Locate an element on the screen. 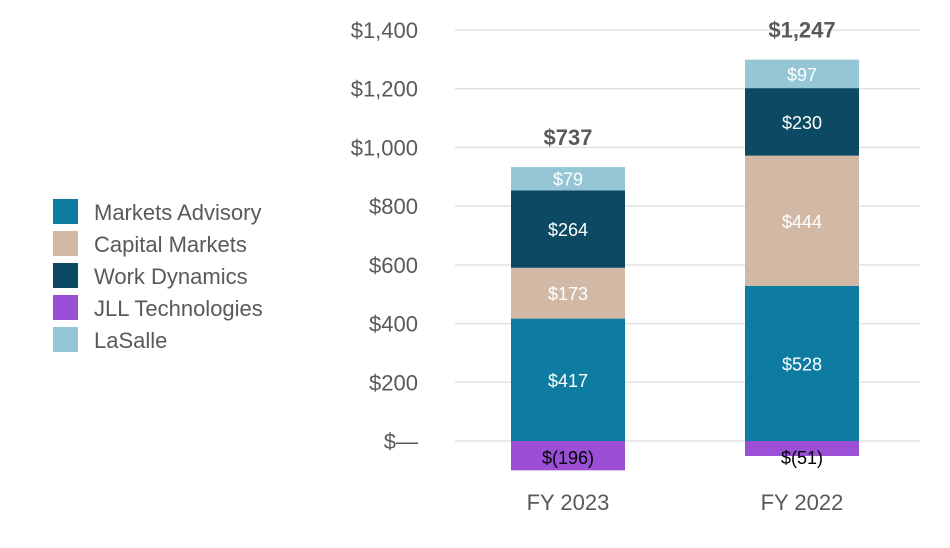 The width and height of the screenshot is (950, 548). y-tick-label: $200 is located at coordinates (393, 382).